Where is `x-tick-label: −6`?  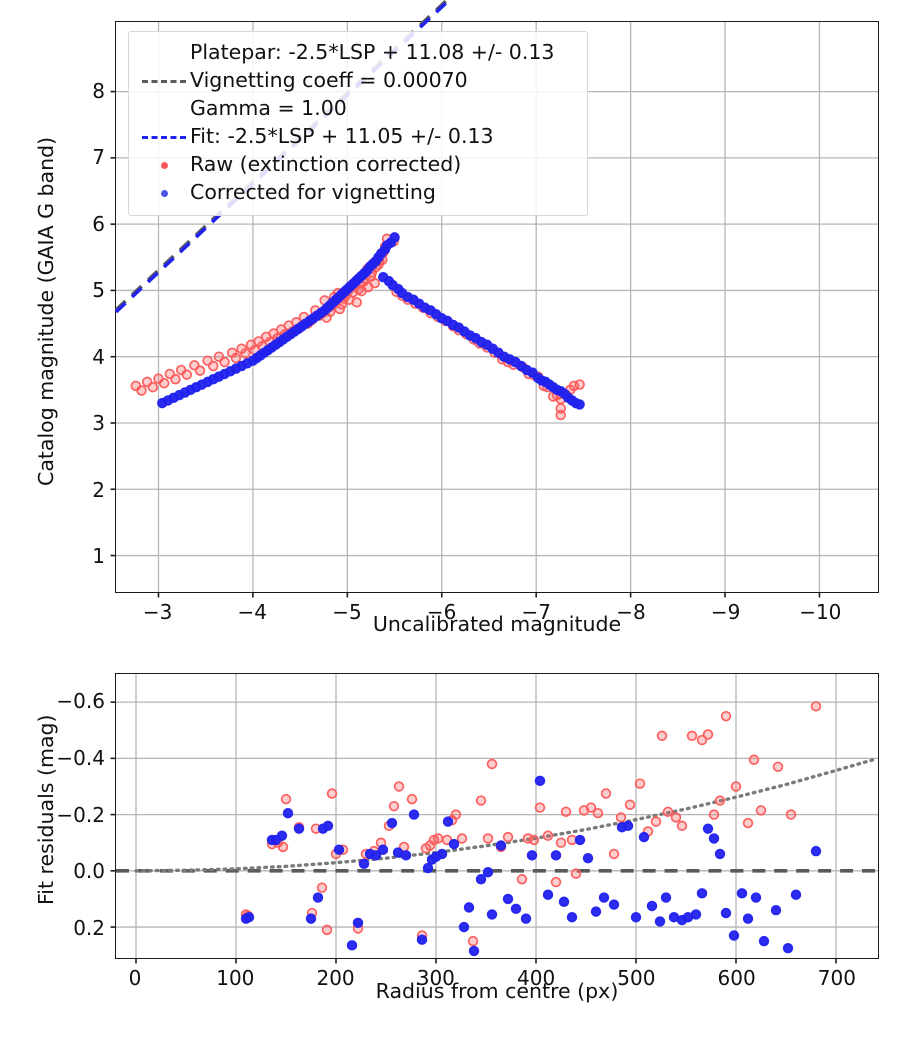
x-tick-label: −6 is located at coordinates (441, 612).